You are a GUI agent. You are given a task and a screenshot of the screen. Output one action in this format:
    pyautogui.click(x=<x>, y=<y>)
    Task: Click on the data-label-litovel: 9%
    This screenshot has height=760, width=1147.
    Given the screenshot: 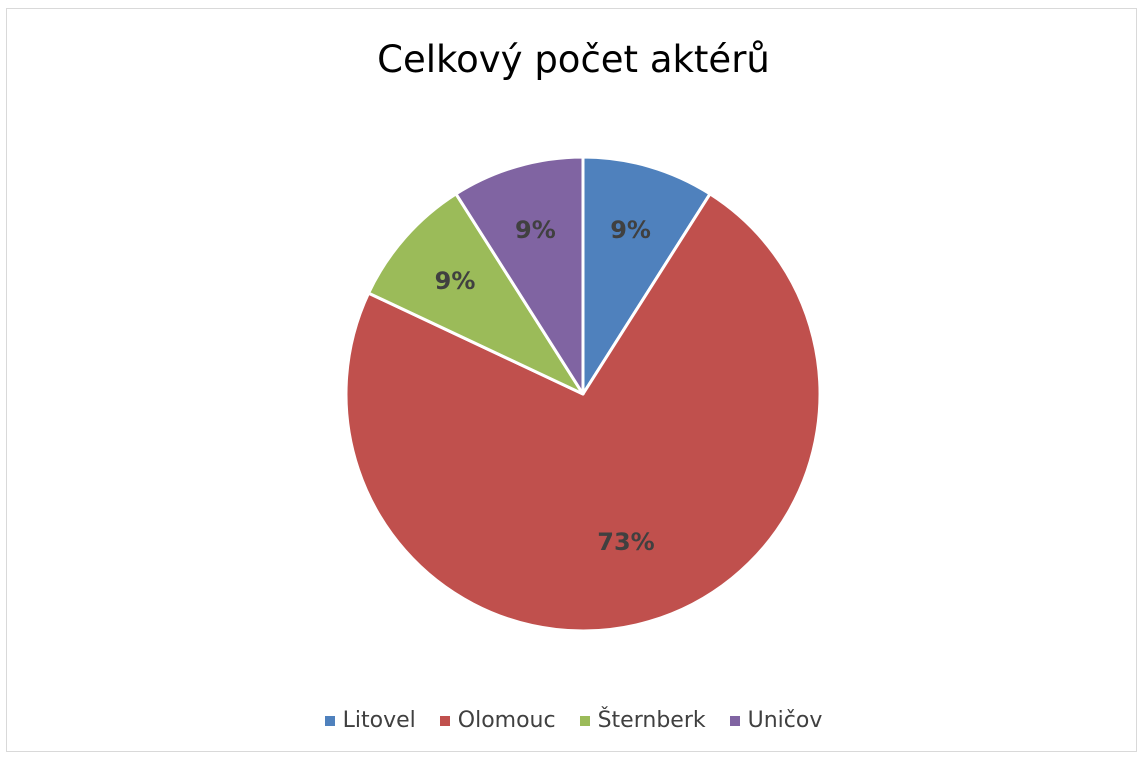 What is the action you would take?
    pyautogui.click(x=630, y=230)
    